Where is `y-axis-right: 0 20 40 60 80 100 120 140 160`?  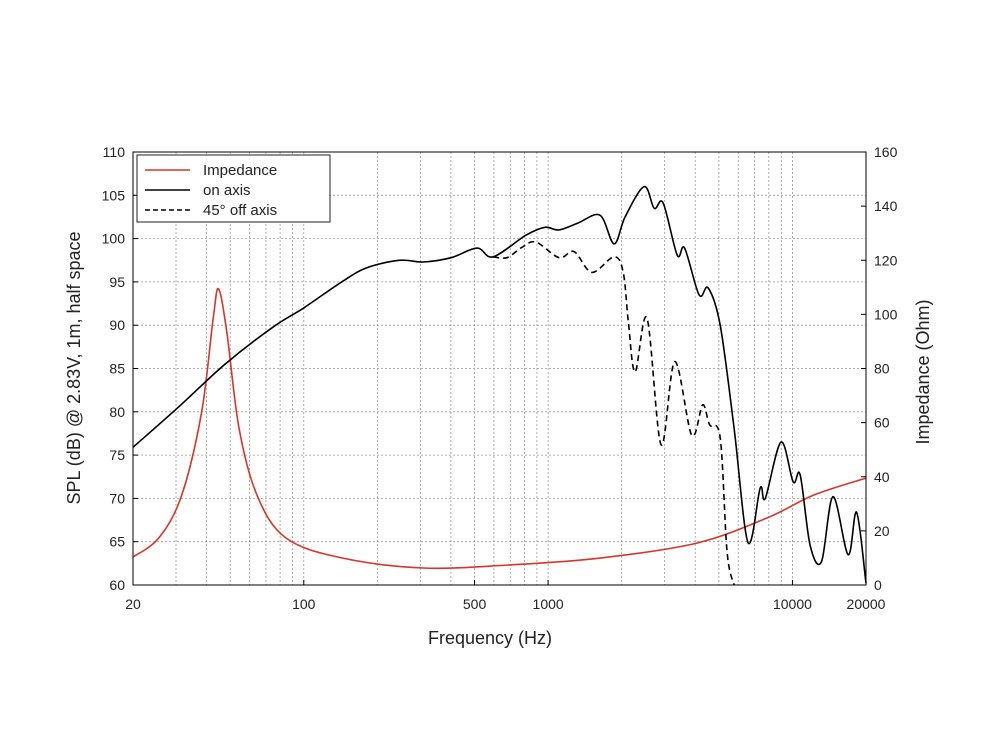
y-axis-right: 0 20 40 60 80 100 120 140 160 is located at coordinates (879, 368).